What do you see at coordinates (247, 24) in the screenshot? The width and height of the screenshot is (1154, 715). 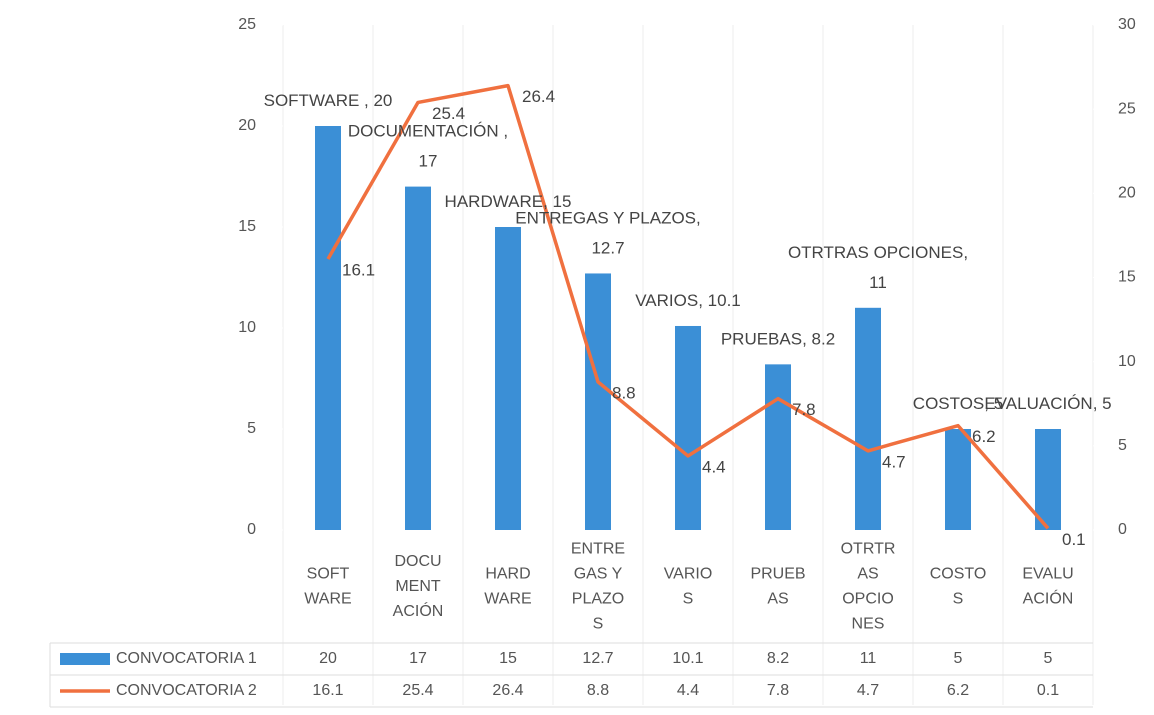 I see `y-tick-label: 25` at bounding box center [247, 24].